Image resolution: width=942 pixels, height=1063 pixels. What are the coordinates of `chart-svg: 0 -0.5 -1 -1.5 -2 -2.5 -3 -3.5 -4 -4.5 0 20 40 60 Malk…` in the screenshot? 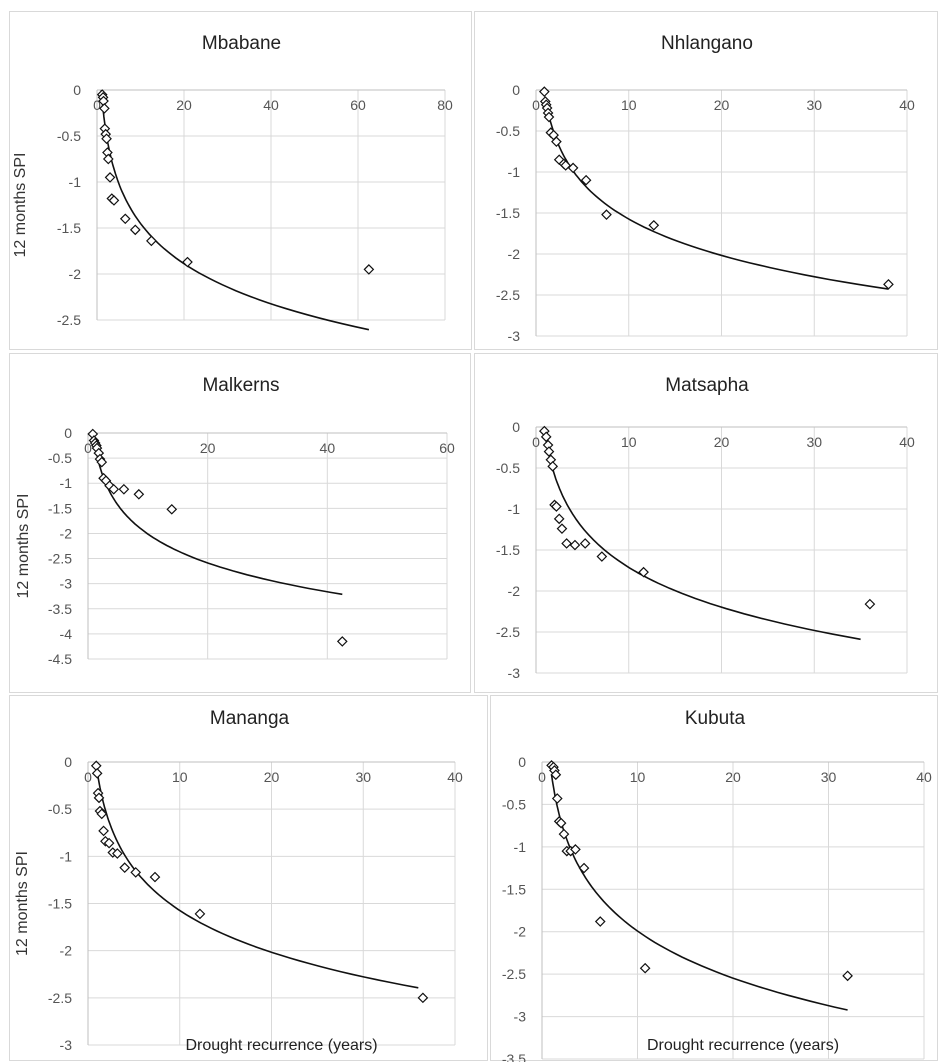 It's located at (235, 521).